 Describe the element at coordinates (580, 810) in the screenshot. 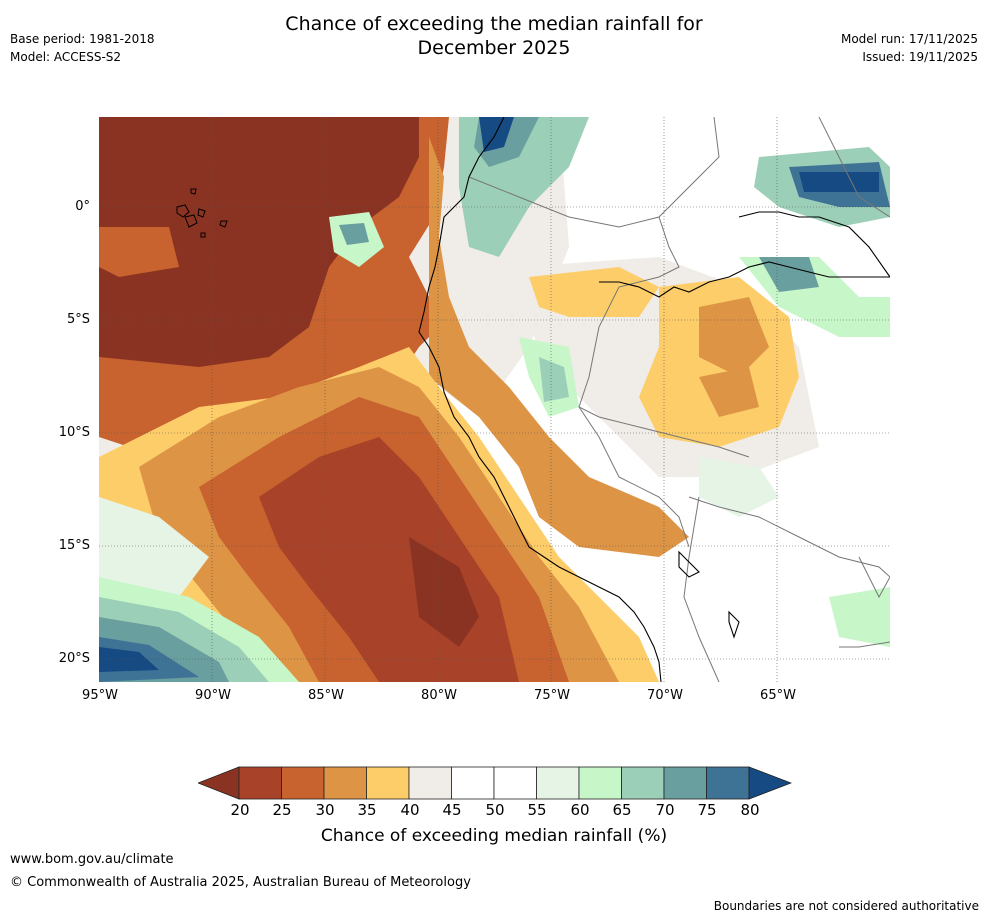

I see `colorbar-tick-60: 60` at that location.